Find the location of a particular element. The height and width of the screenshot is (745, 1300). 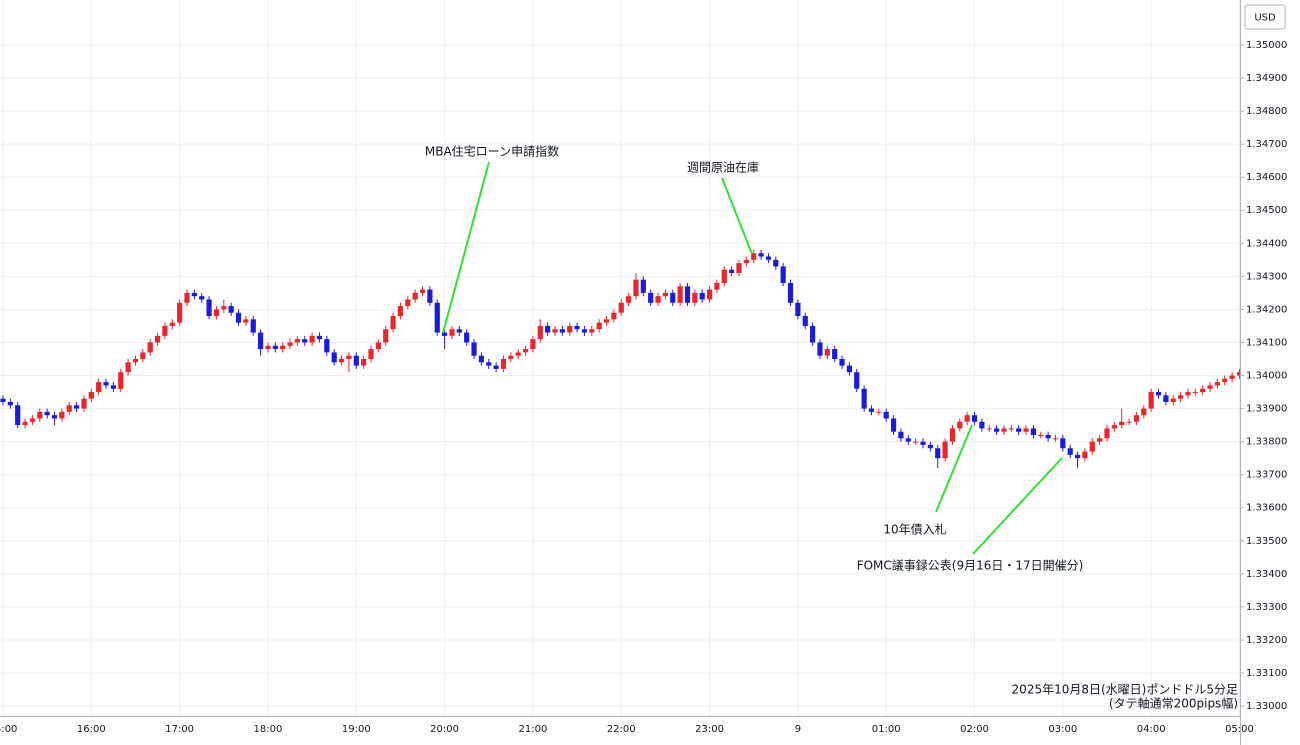

x-tick-label: 16:00 is located at coordinates (91, 729).